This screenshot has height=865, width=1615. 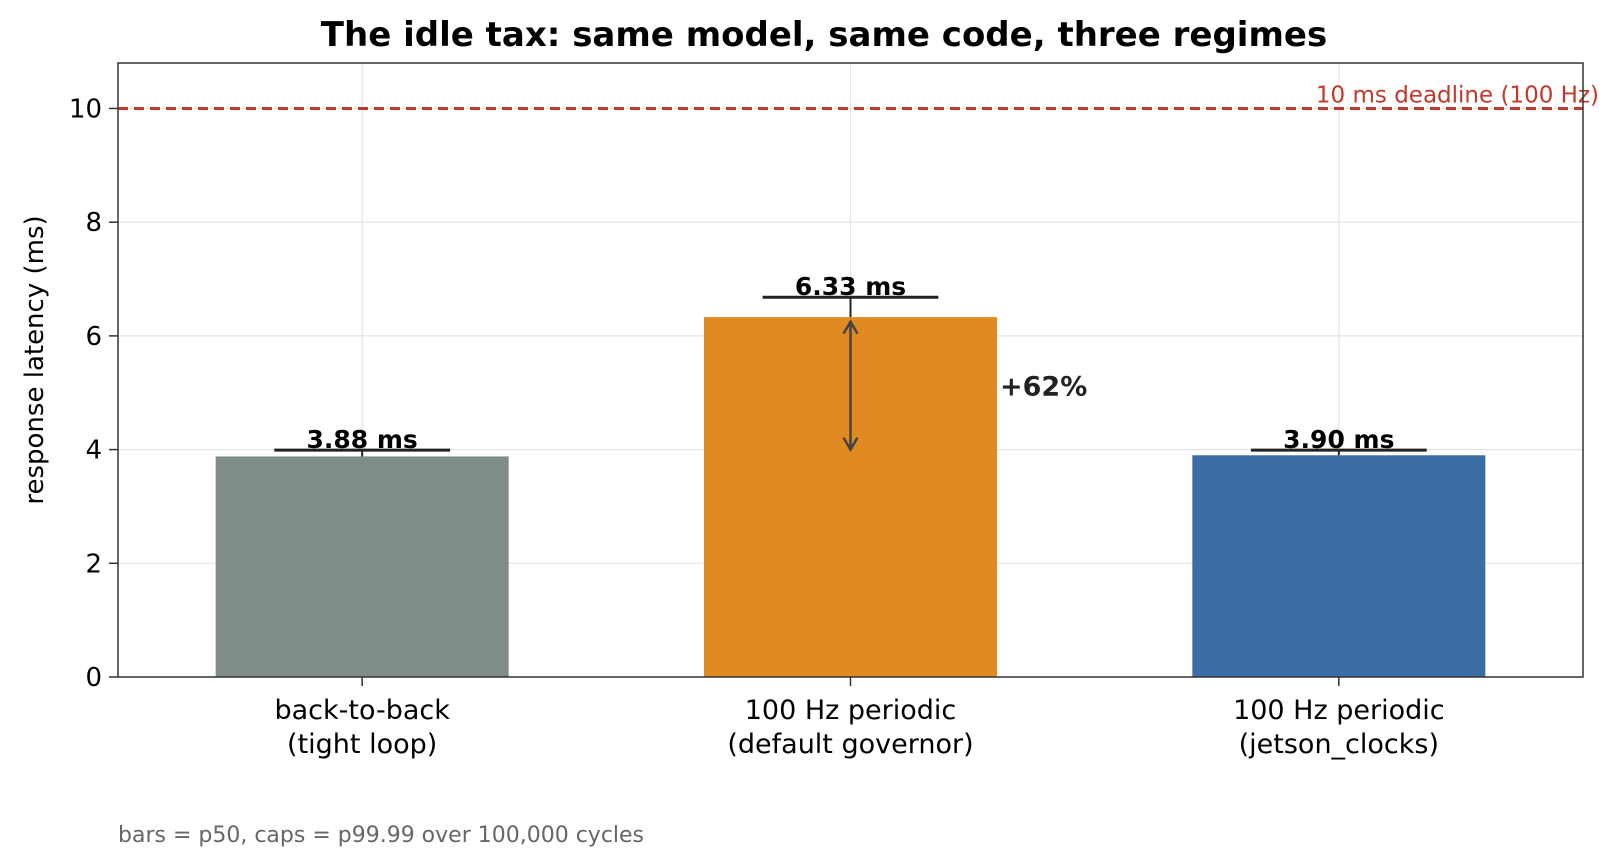 What do you see at coordinates (93, 564) in the screenshot?
I see `y-tick-label: 2` at bounding box center [93, 564].